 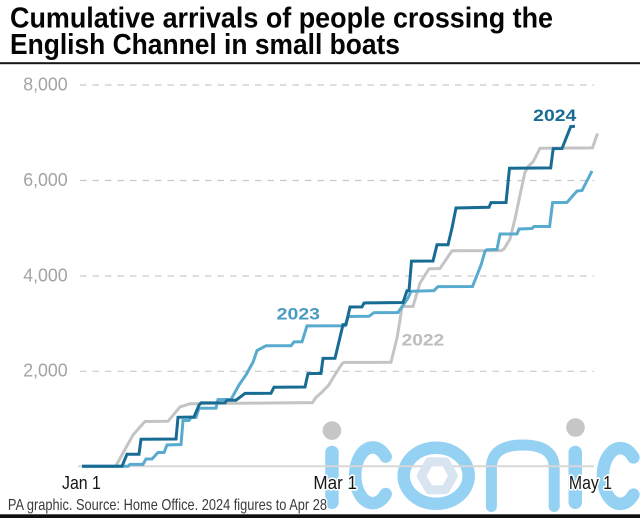 I want to click on svg-text: 4,000, so click(x=45, y=275).